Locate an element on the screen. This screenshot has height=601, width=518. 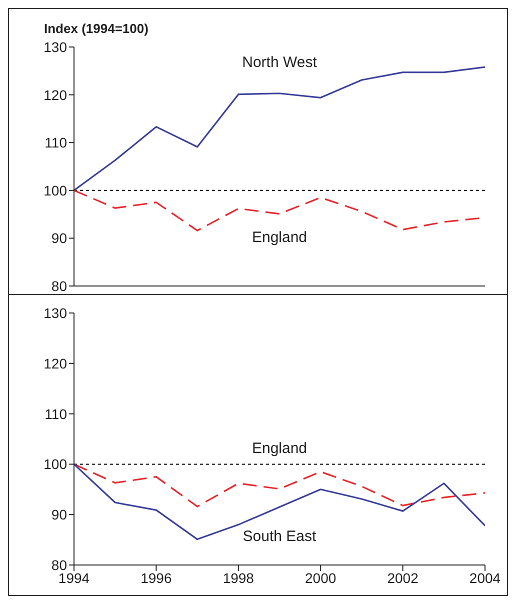
x-tick-label: 1996 is located at coordinates (156, 578).